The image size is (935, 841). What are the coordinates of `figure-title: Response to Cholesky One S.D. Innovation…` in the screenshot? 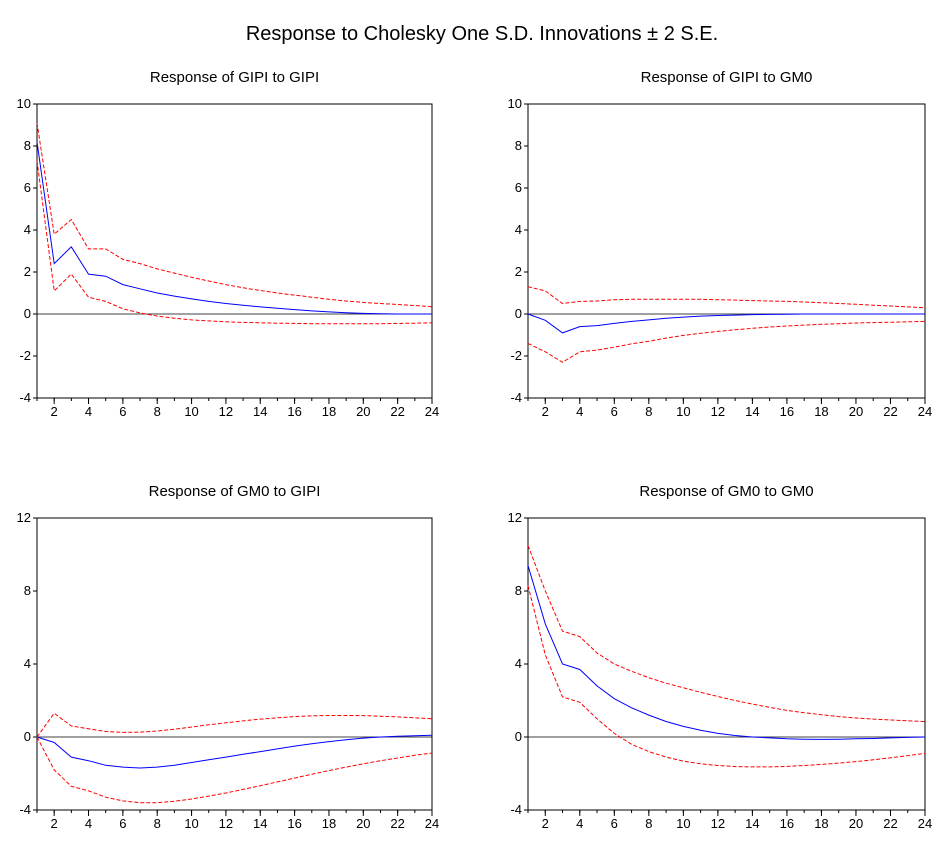 It's located at (482, 34).